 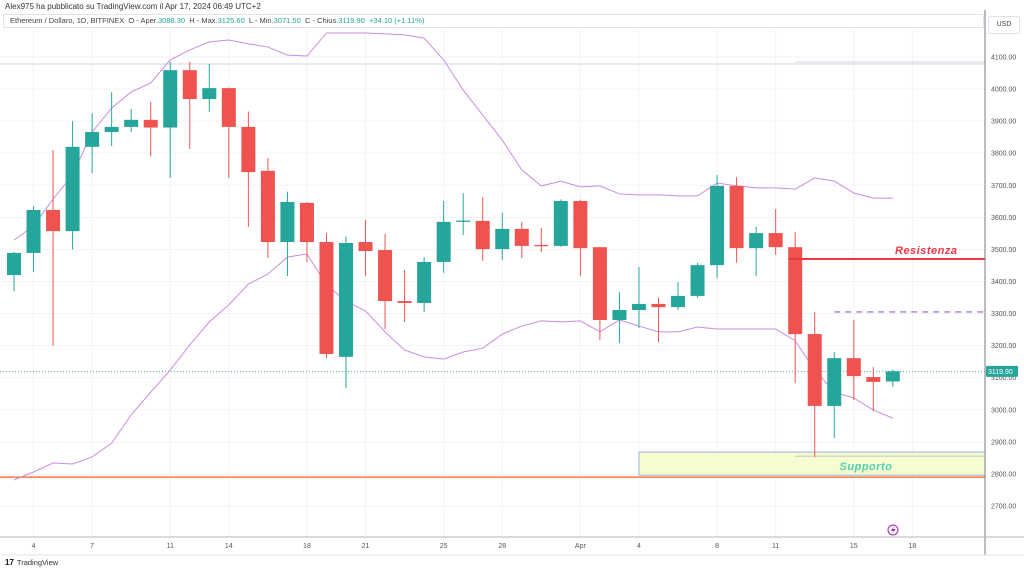 What do you see at coordinates (1003, 410) in the screenshot?
I see `price-tick-label: 3000.00` at bounding box center [1003, 410].